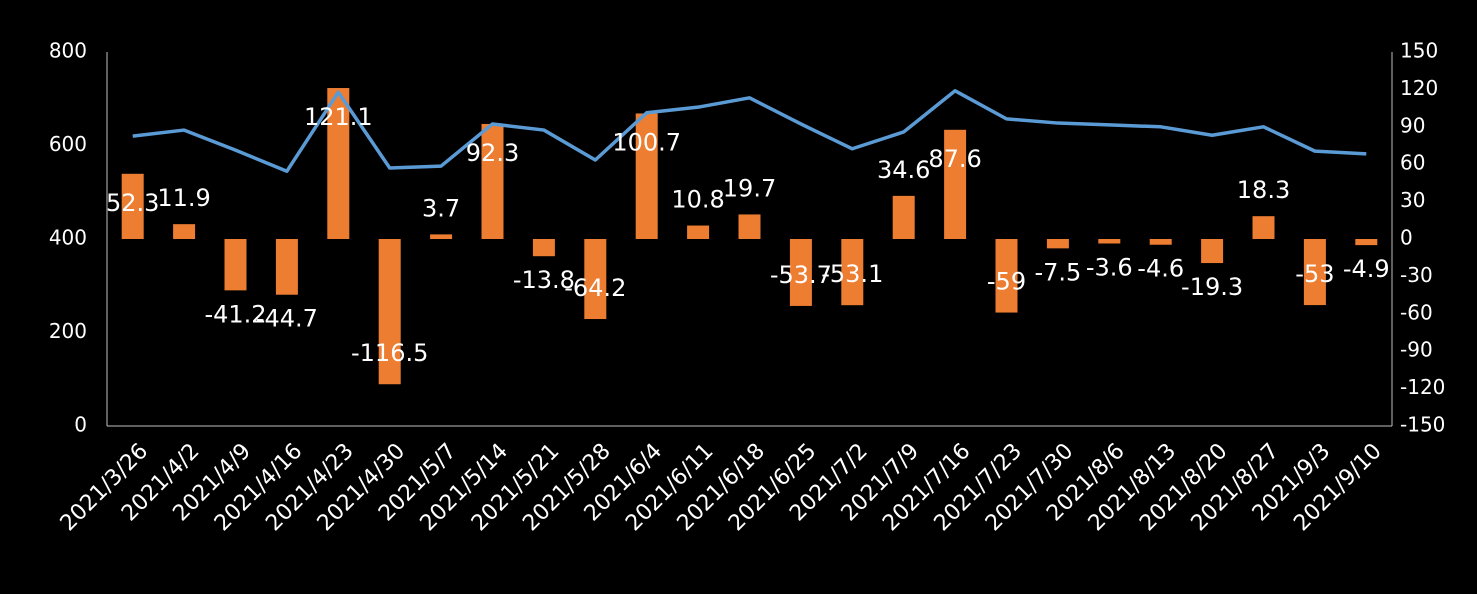  I want to click on data-label: -19.3, so click(1212, 287).